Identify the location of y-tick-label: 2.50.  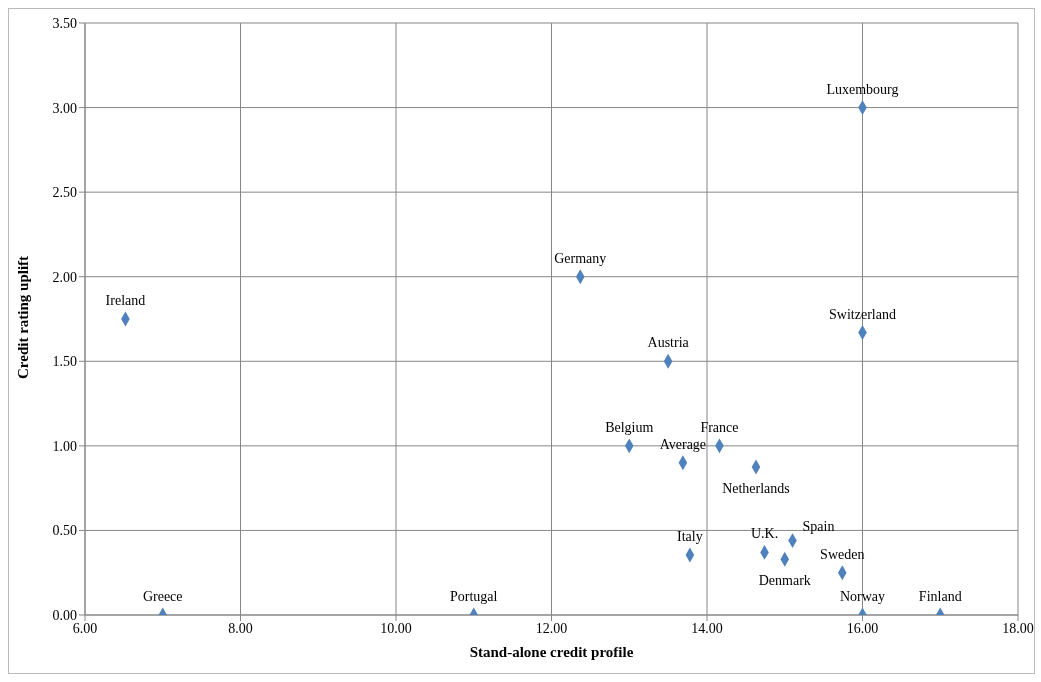
(64, 193).